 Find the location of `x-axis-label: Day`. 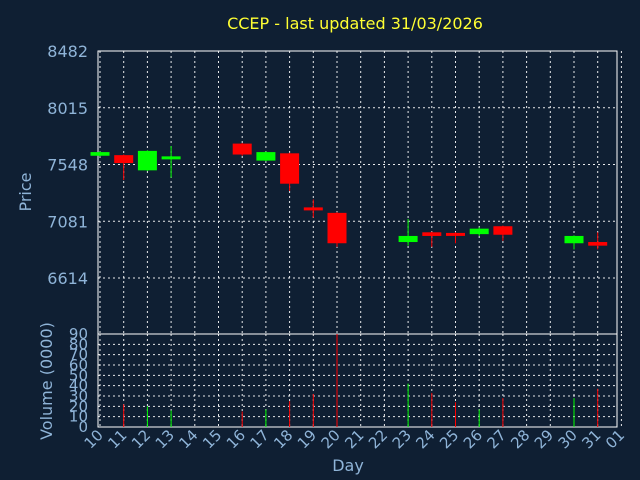

x-axis-label: Day is located at coordinates (348, 465).